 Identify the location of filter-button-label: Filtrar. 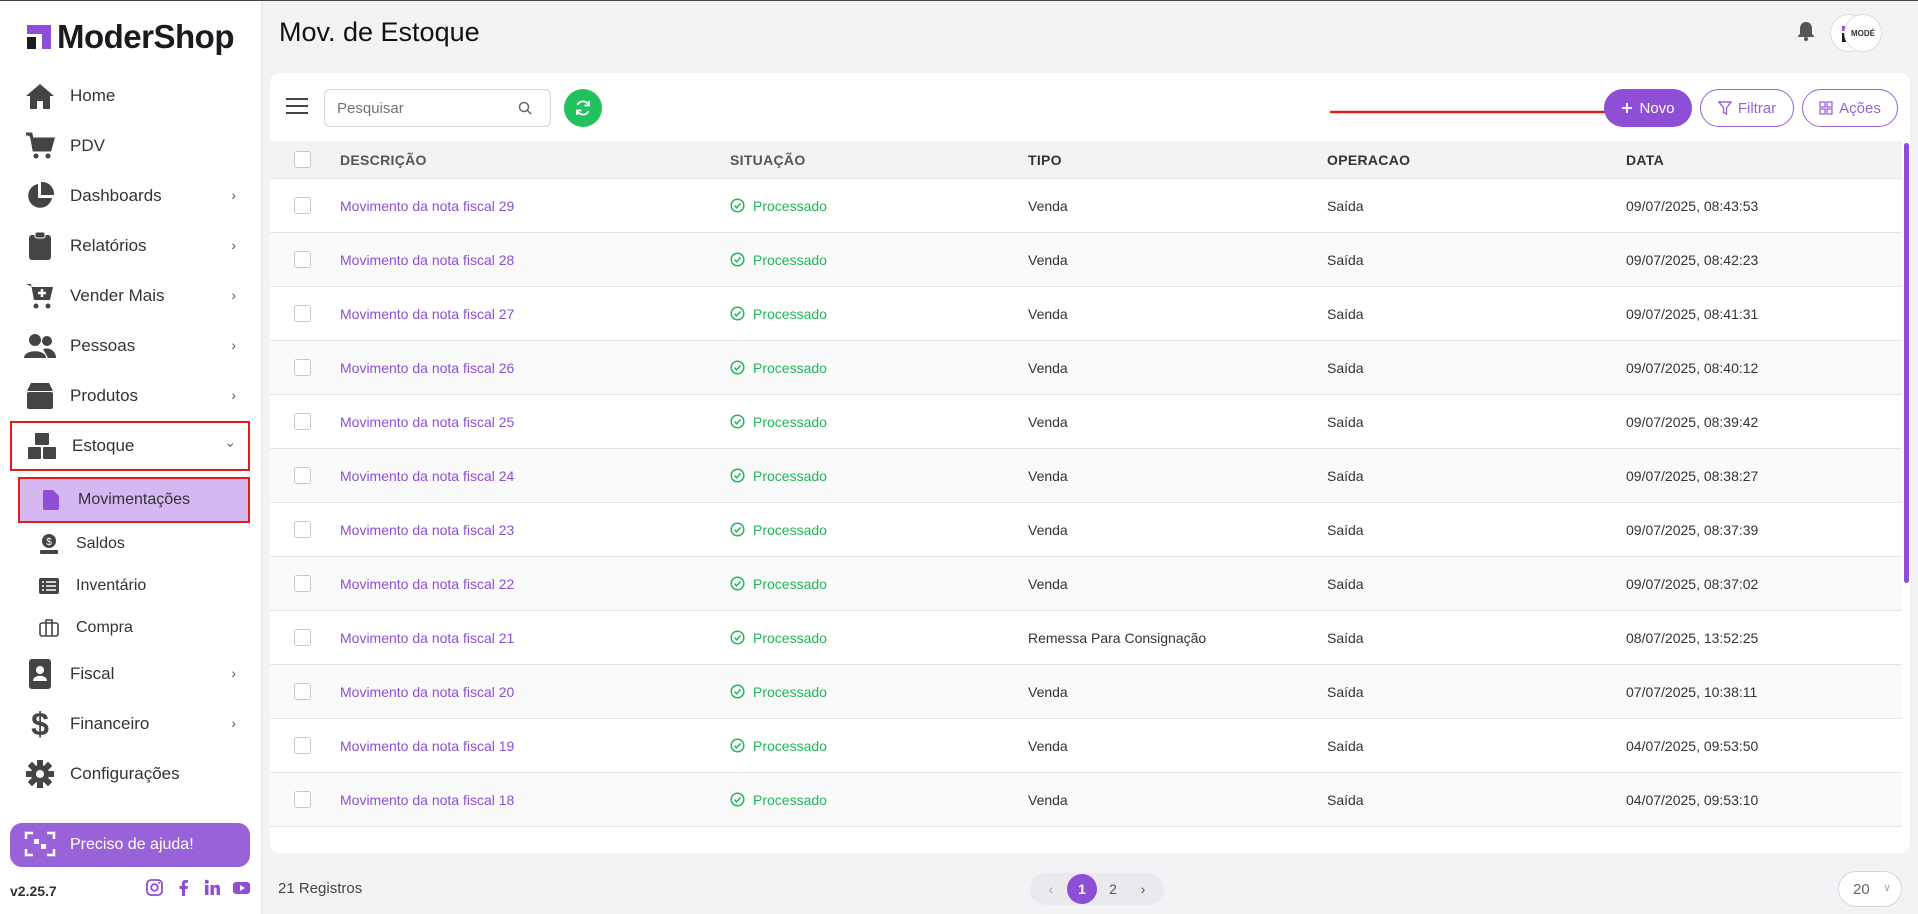
(1757, 108).